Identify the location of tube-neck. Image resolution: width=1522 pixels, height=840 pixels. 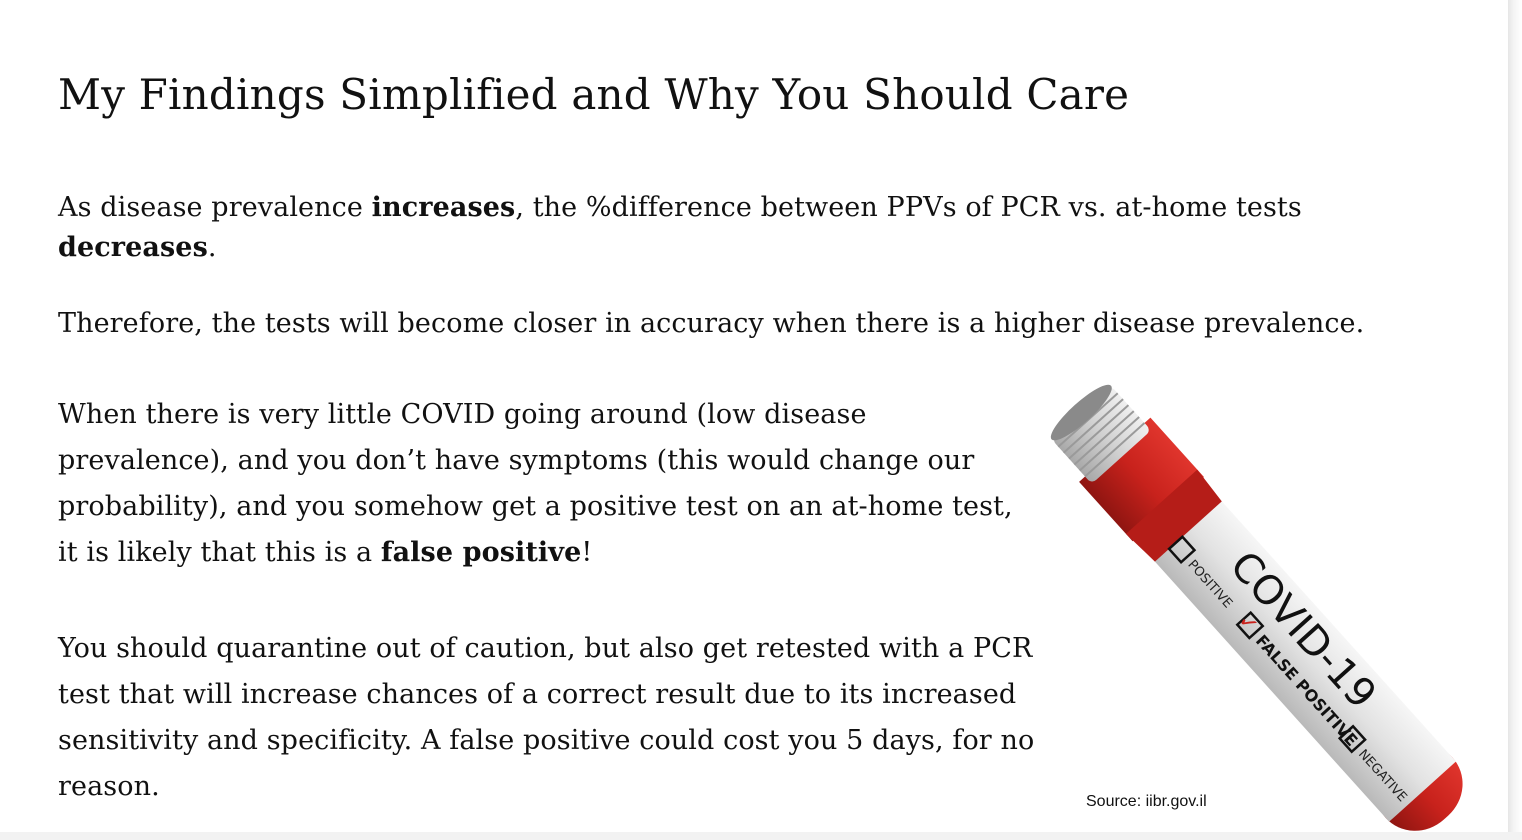
(1141, 479).